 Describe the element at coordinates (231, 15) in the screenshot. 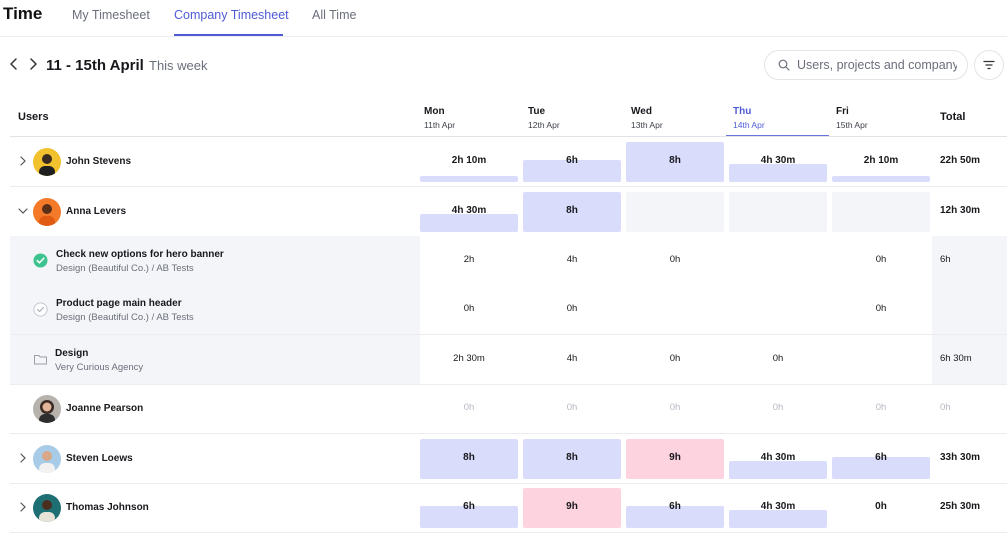

I see `tab-company-timesheet: Company Timesheet` at that location.